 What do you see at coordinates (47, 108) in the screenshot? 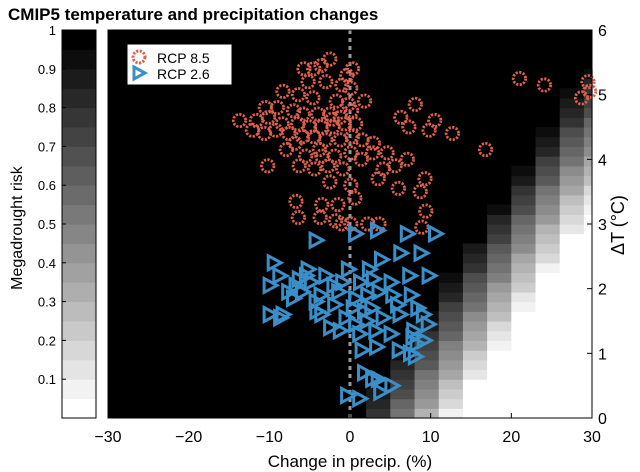
I see `left-tick-label: 0.8` at bounding box center [47, 108].